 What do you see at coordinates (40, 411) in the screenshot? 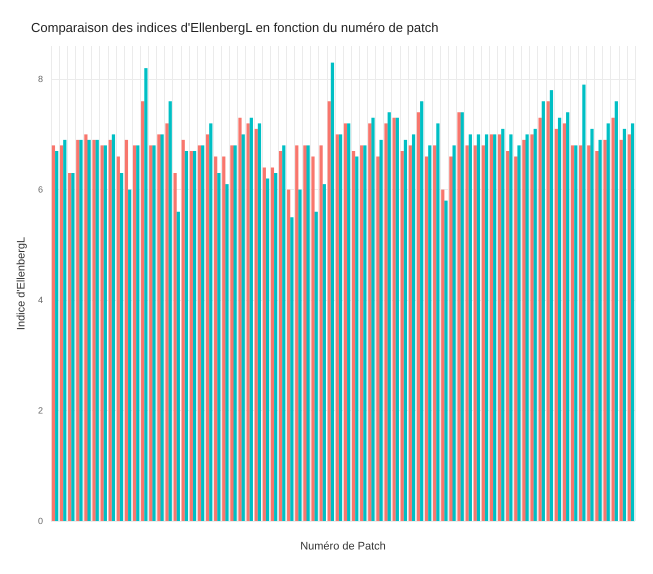
I see `y-tick-label: 2` at bounding box center [40, 411].